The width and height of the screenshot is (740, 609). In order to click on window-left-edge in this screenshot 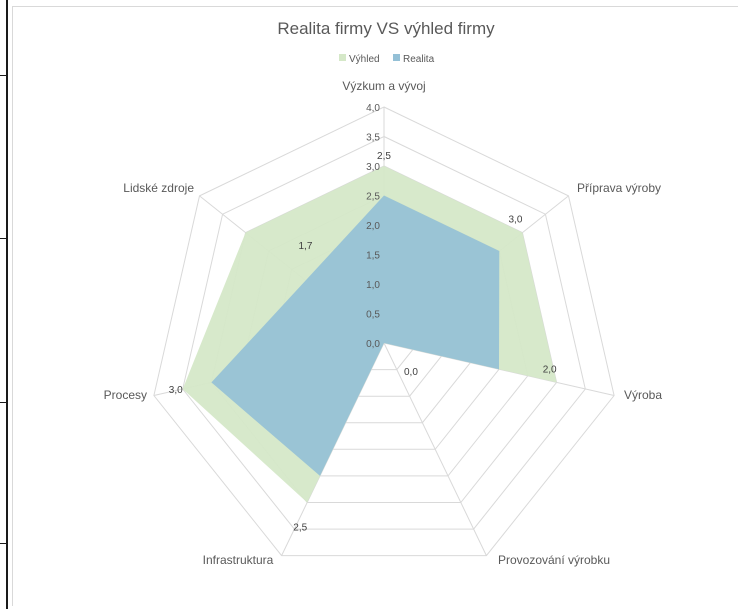, I will do `click(4, 304)`.